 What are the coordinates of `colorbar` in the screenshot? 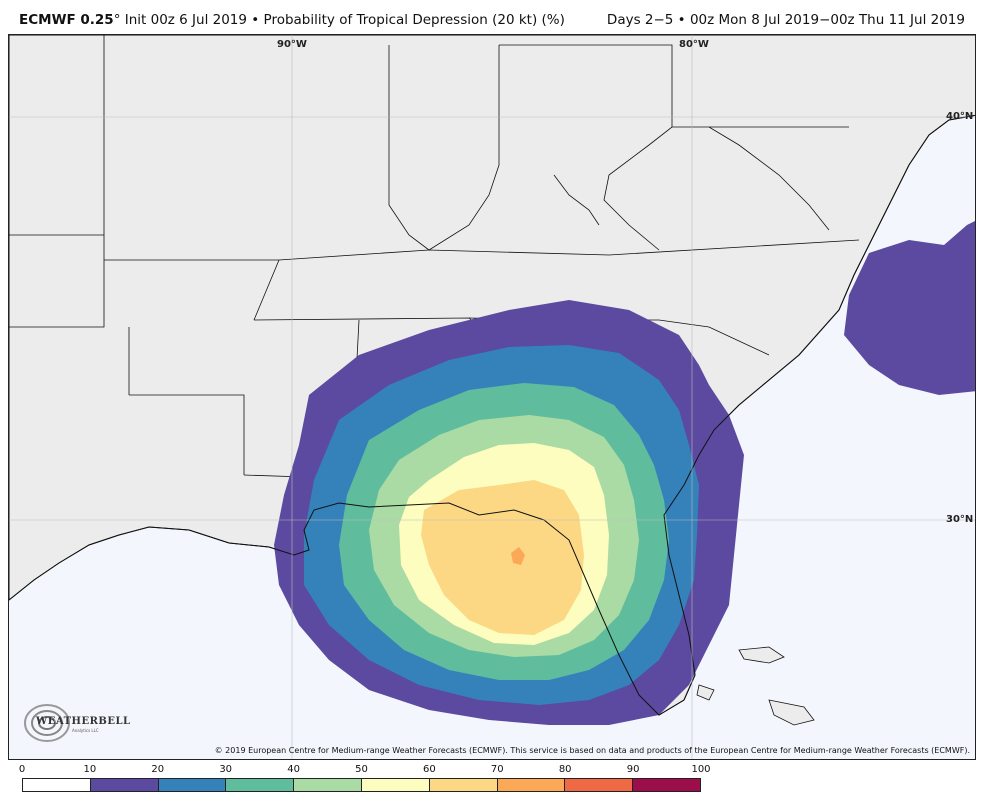 It's located at (361, 785).